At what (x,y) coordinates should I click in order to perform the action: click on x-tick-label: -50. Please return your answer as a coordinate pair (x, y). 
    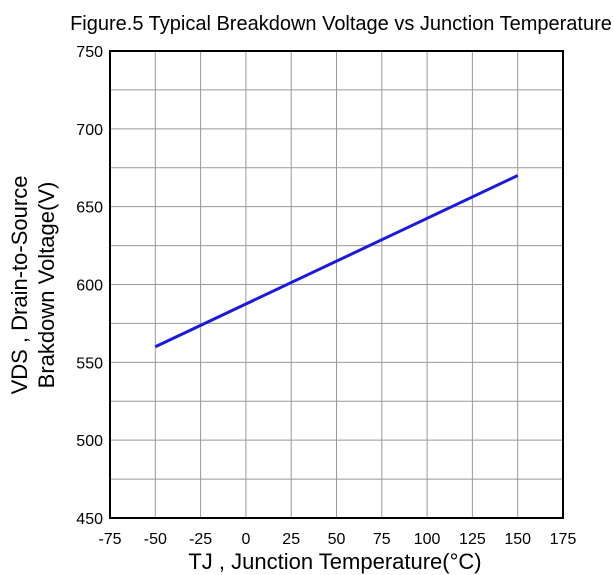
    Looking at the image, I should click on (155, 539).